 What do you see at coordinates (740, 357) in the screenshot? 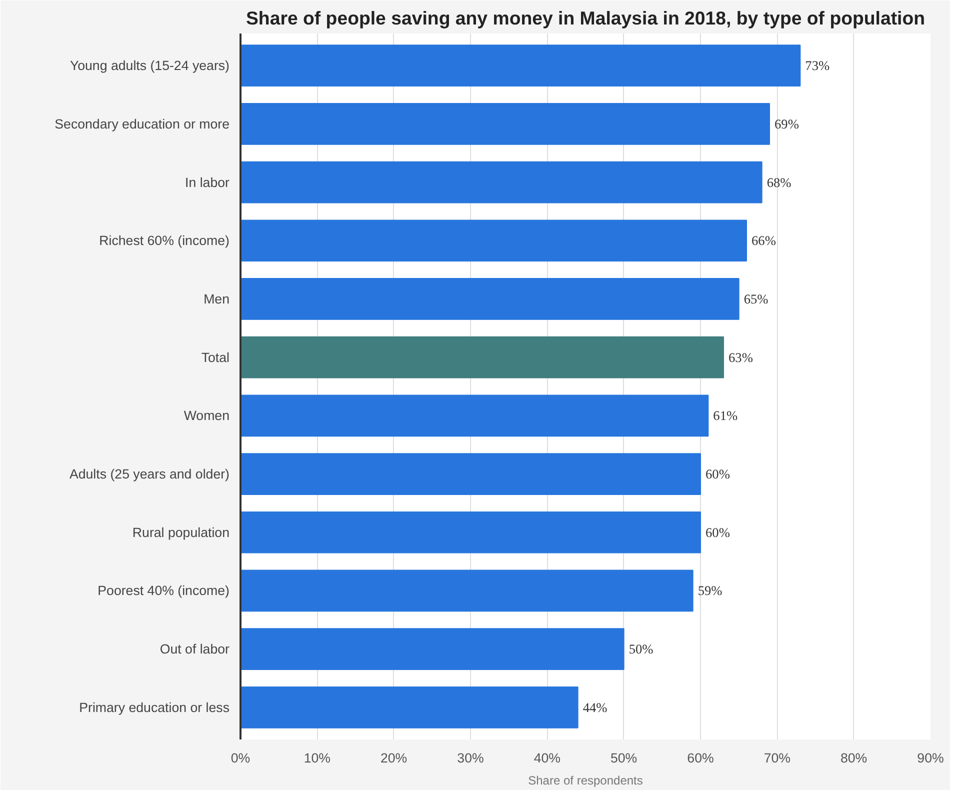
I see `data-label: 63%` at bounding box center [740, 357].